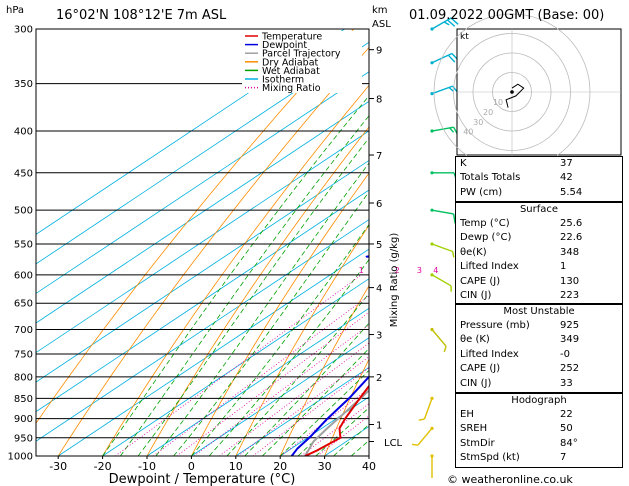 This screenshot has width=629, height=486. What do you see at coordinates (191, 466) in the screenshot?
I see `x-tick-label: 0` at bounding box center [191, 466].